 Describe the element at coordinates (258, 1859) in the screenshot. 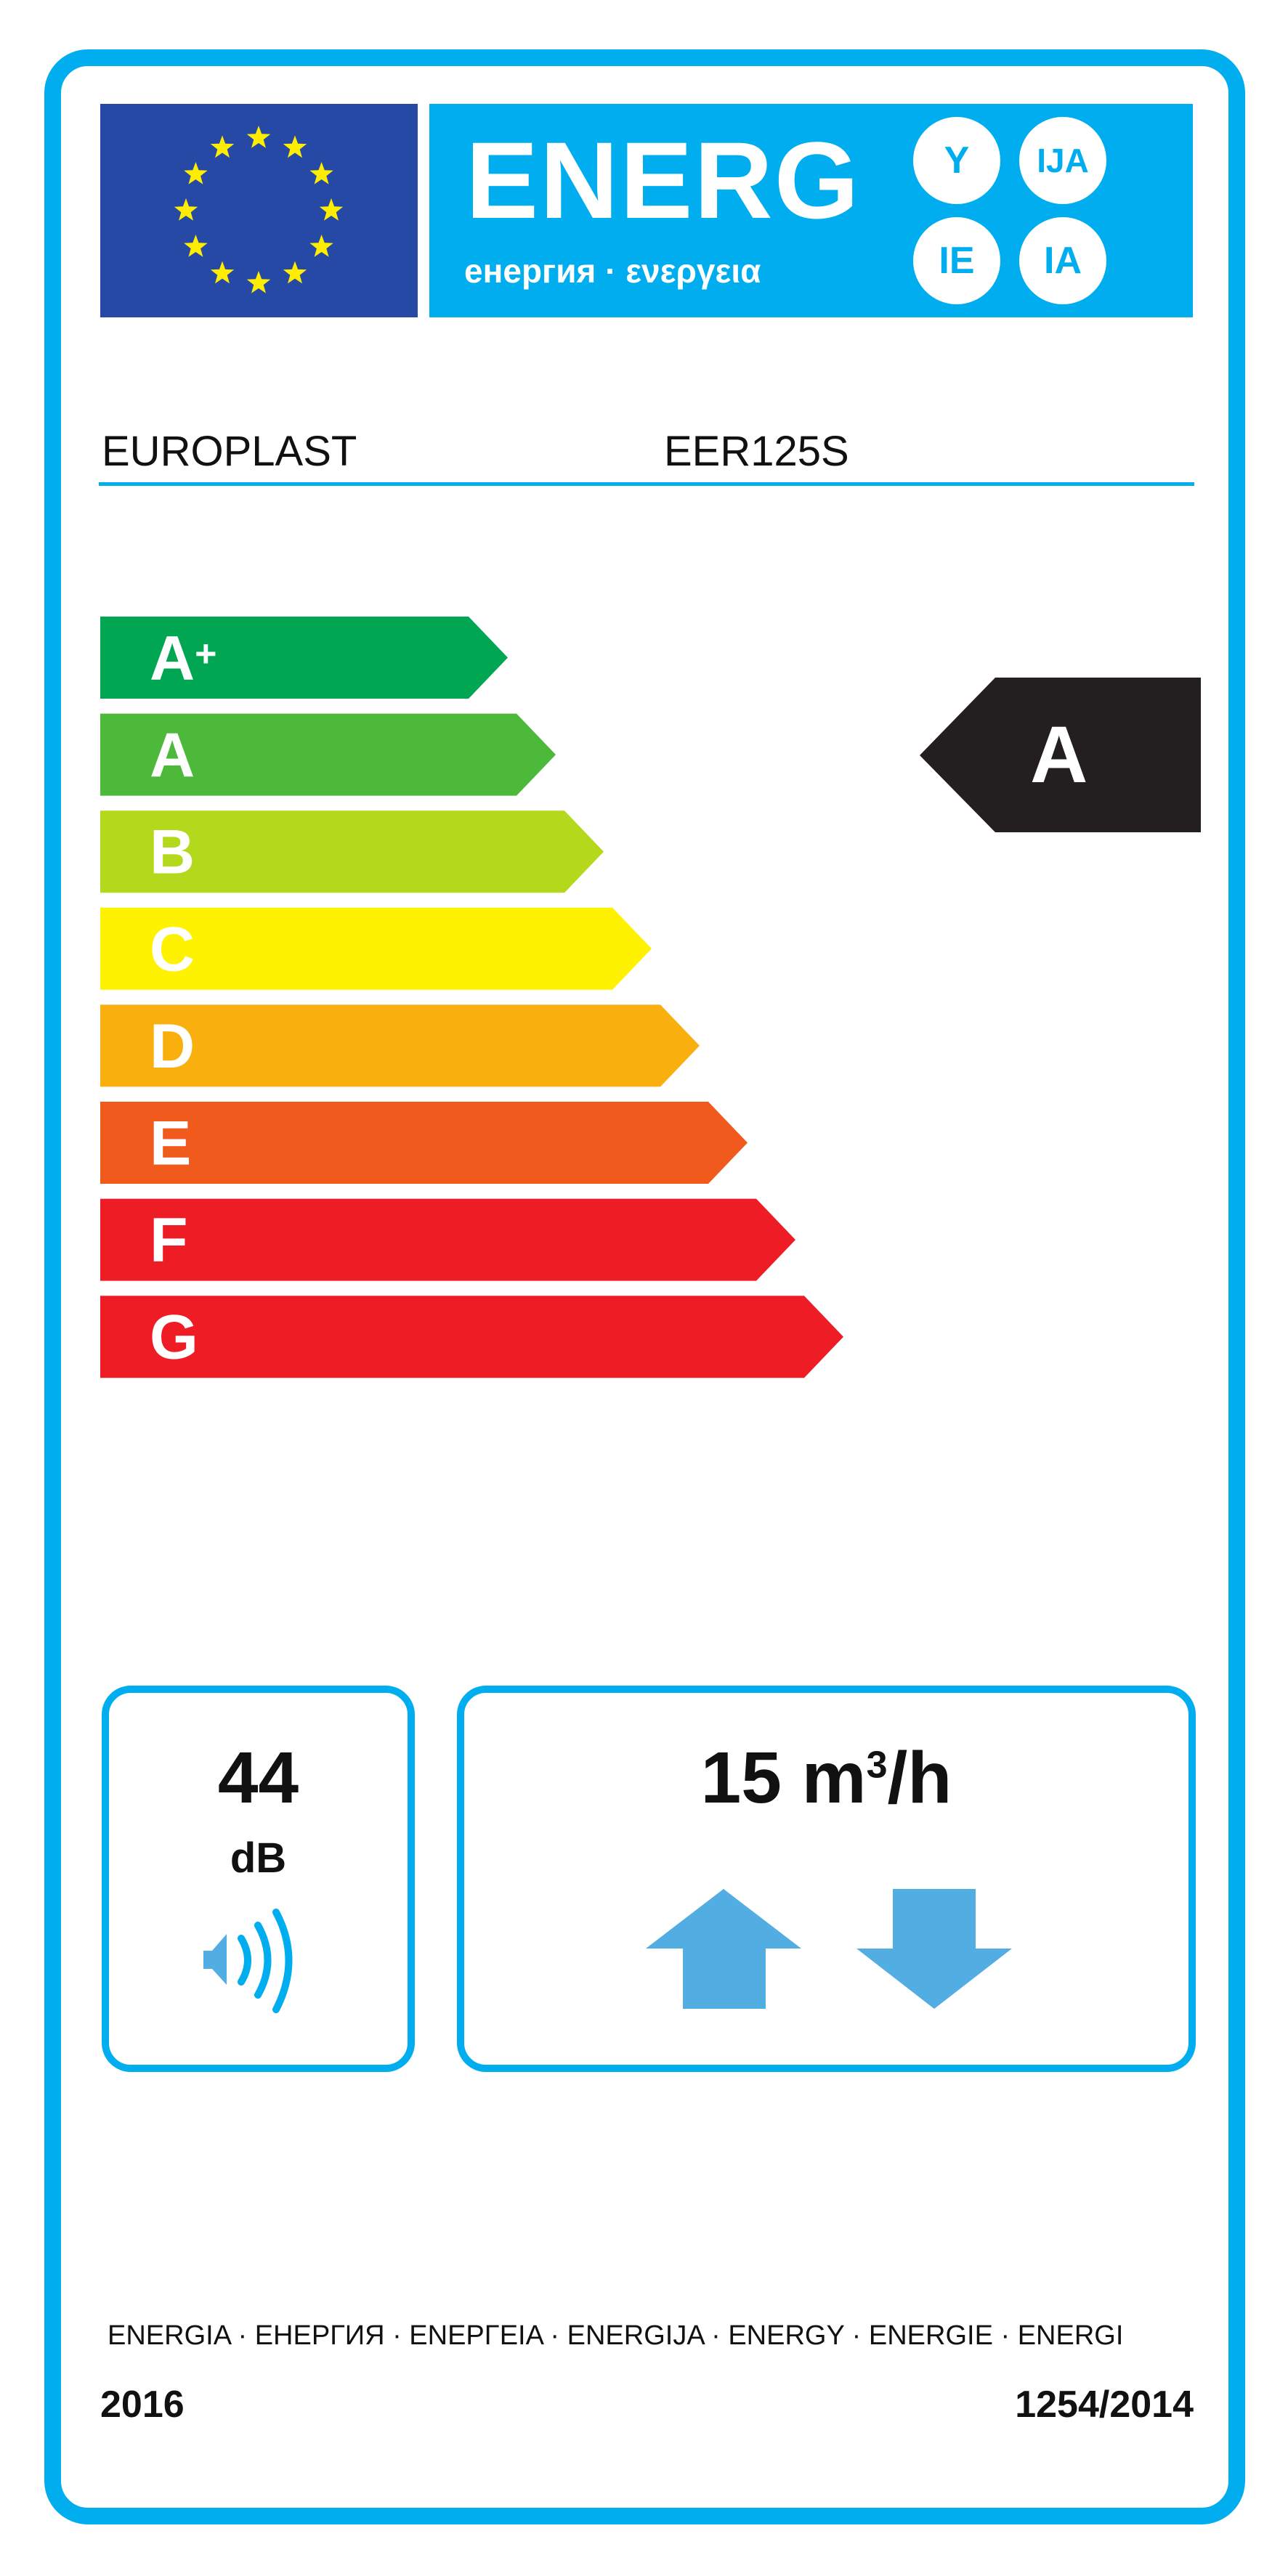

I see `noise-unit: dB` at that location.